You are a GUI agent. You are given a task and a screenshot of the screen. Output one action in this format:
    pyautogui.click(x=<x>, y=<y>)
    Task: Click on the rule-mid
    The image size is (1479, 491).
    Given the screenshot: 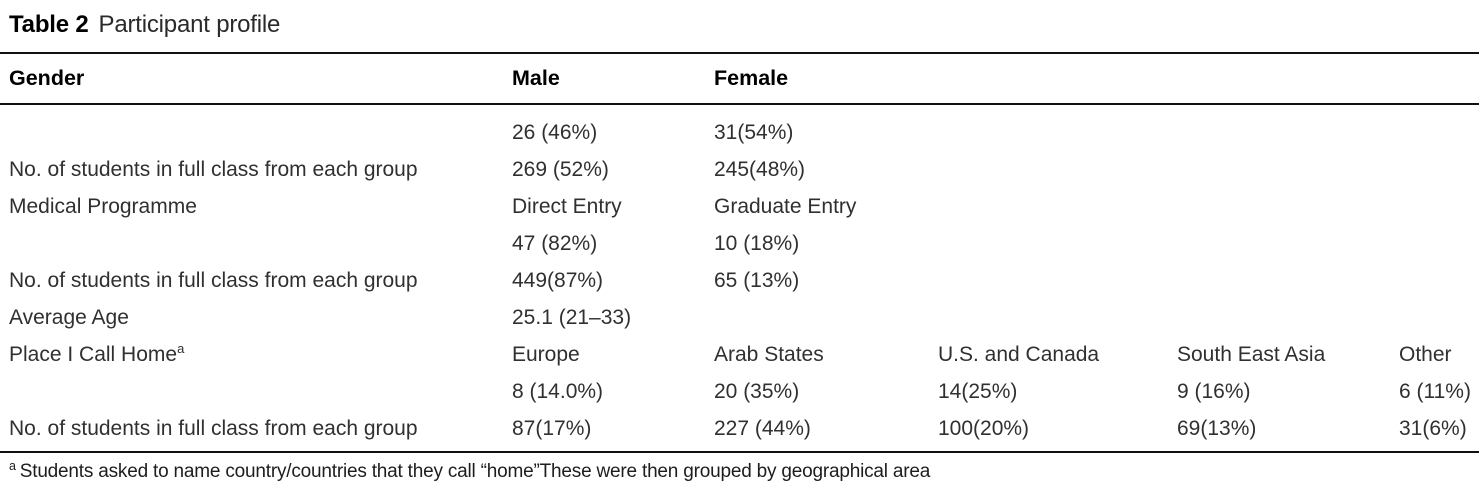 What is the action you would take?
    pyautogui.click(x=739, y=104)
    